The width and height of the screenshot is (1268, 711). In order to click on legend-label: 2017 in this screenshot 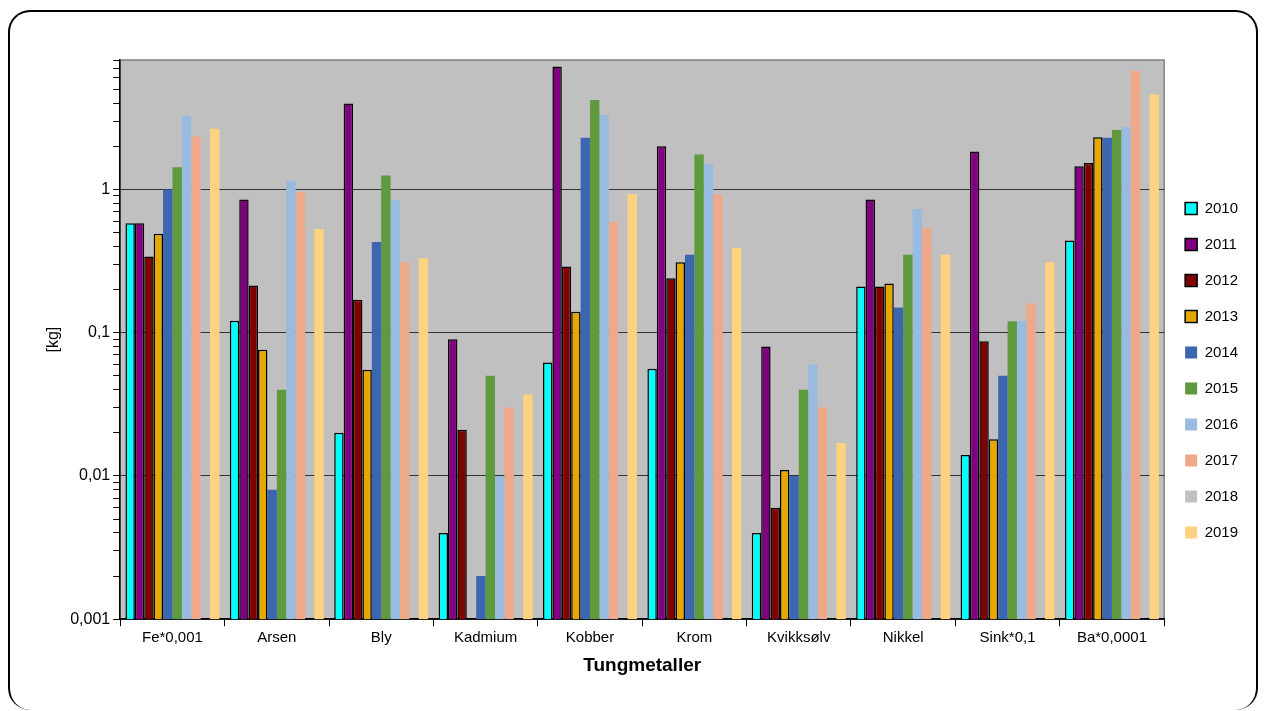, I will do `click(1221, 459)`.